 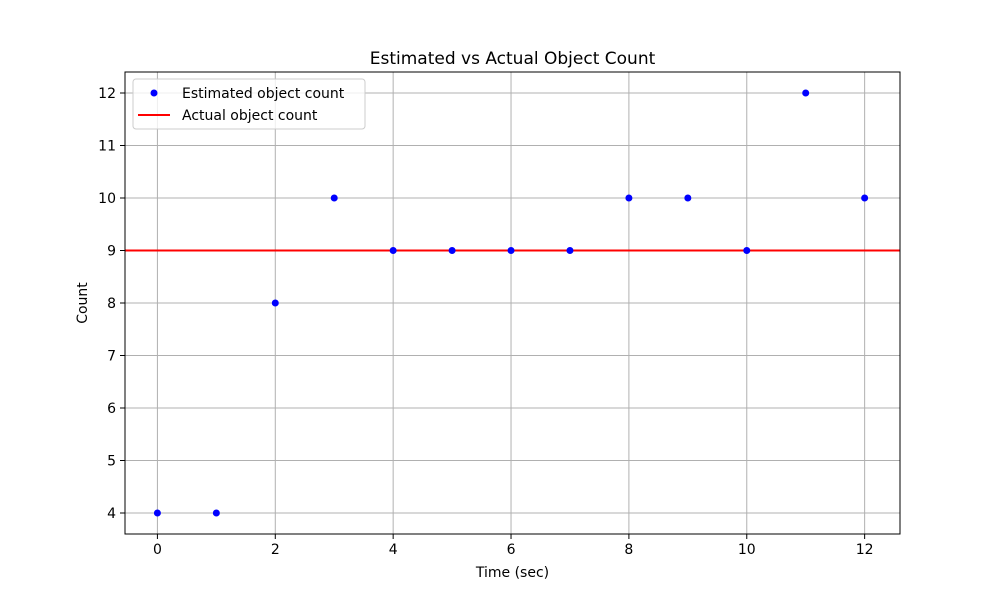 I want to click on y-tick-label: 8, so click(x=111, y=304).